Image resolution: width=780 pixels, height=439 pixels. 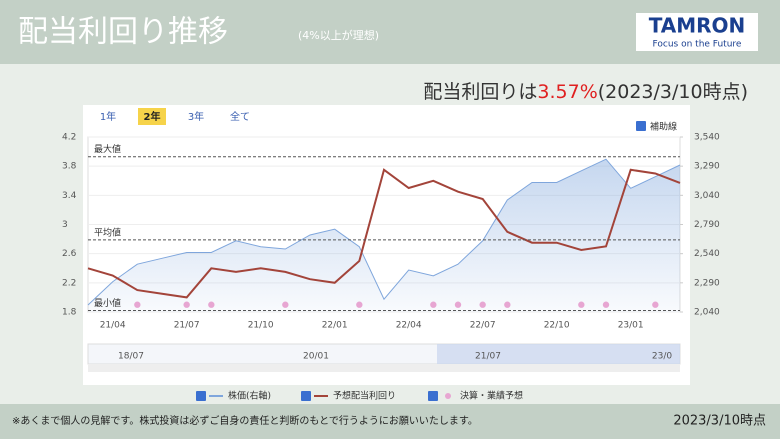 I want to click on y2-tick-label: 2,540, so click(x=707, y=254).